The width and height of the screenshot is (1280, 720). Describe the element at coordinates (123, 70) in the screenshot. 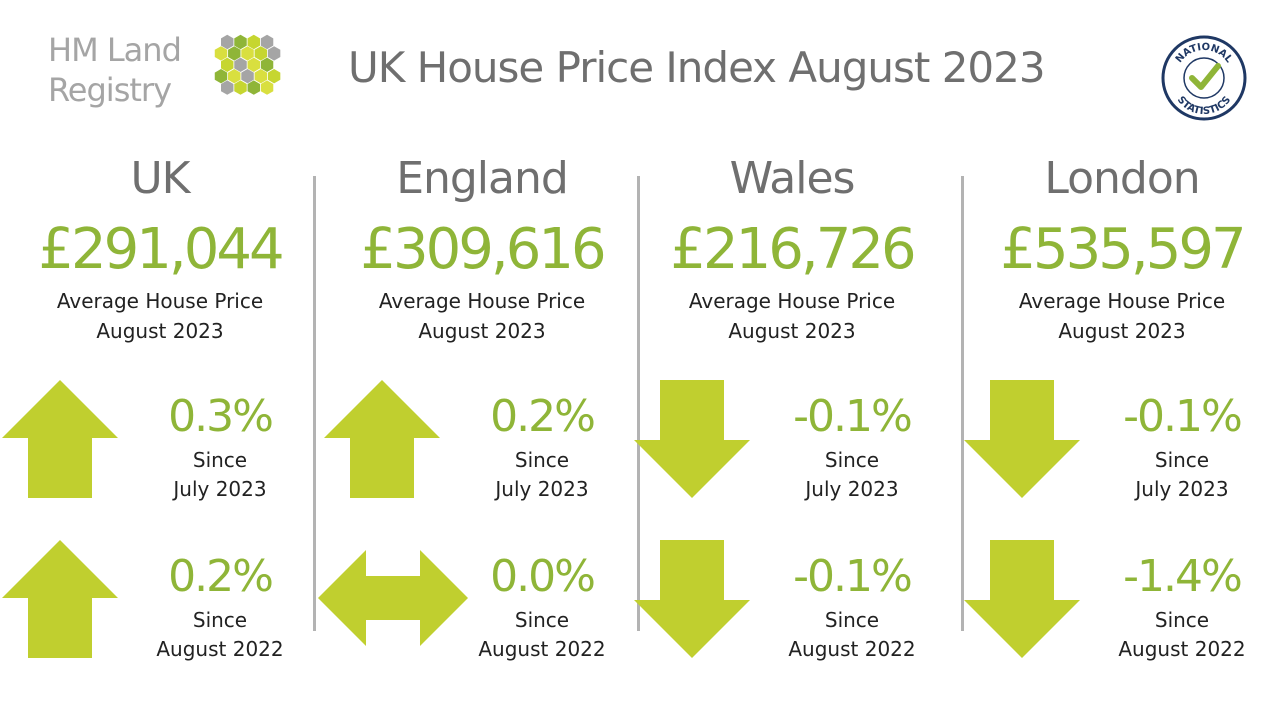

I see `hm-land-registry-wordmark: HM Land Registry` at that location.